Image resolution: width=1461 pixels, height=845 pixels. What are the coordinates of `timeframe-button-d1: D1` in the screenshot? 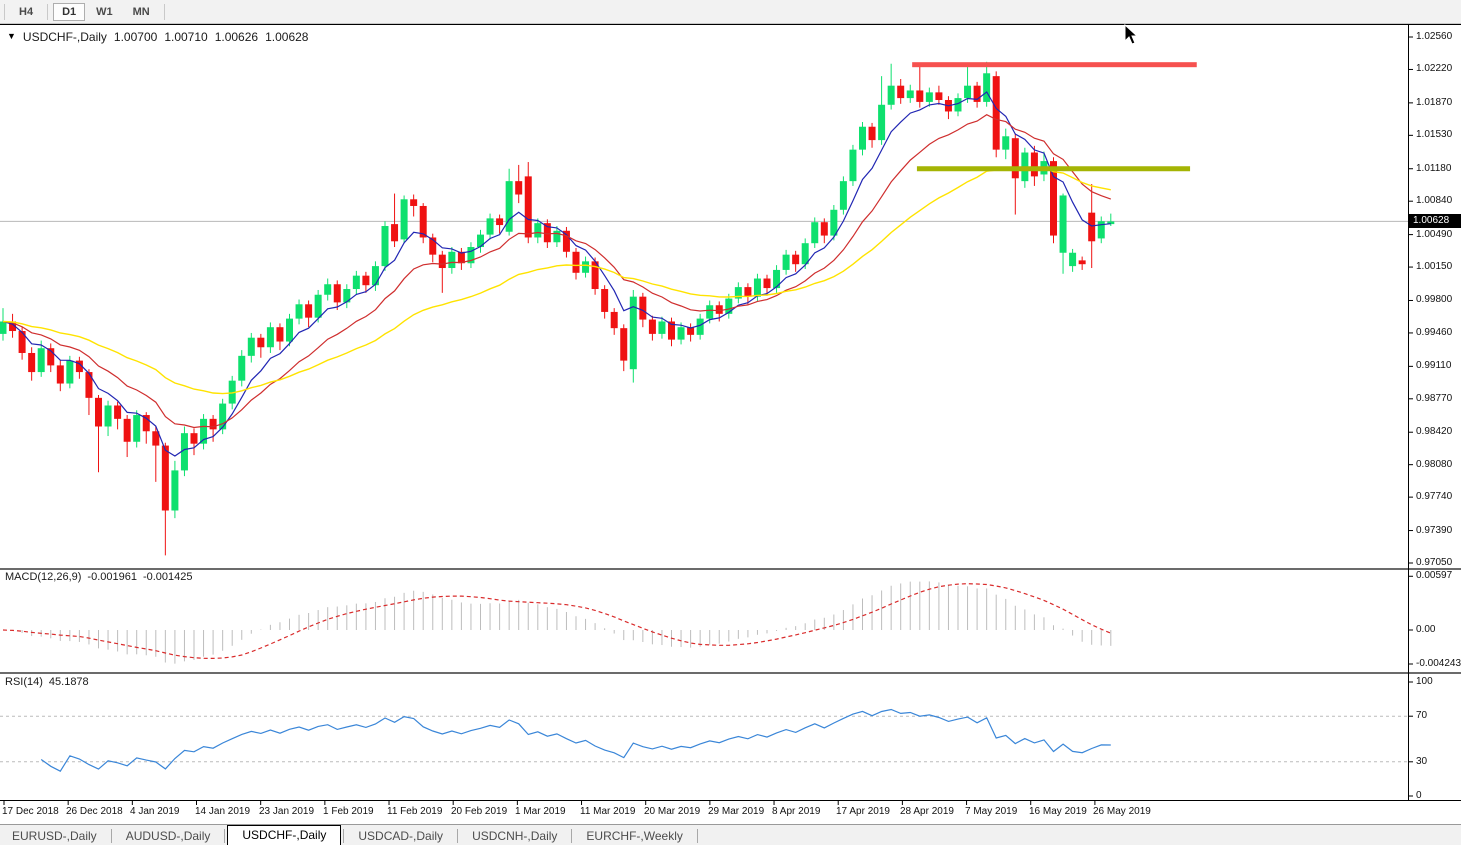 It's located at (69, 11).